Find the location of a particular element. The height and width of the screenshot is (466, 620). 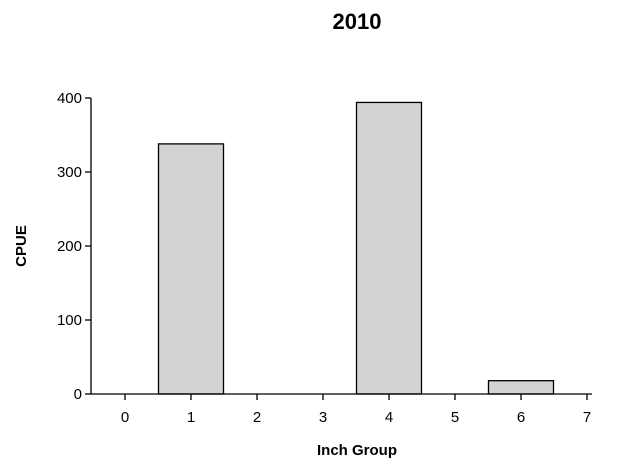

x-tick-label: 0 is located at coordinates (125, 417).